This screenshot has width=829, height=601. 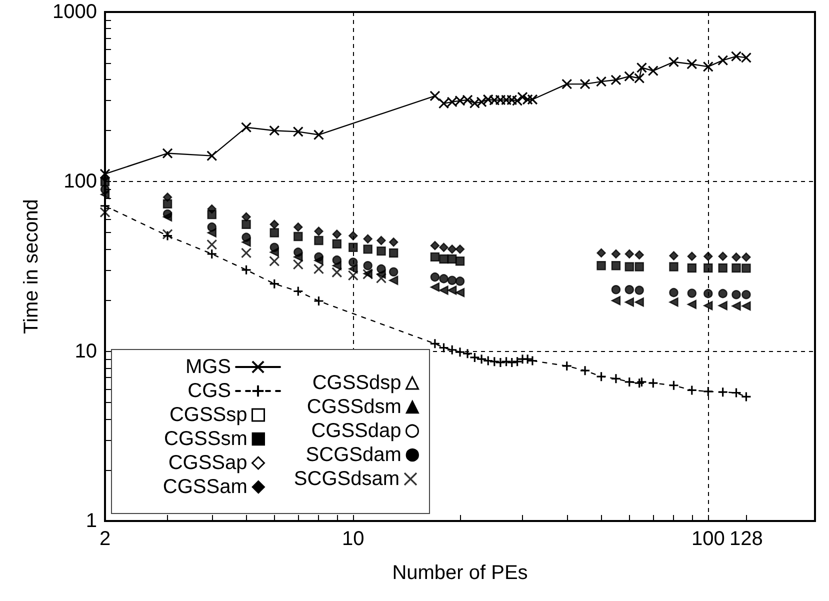 I want to click on x-tick-label: 10, so click(x=353, y=539).